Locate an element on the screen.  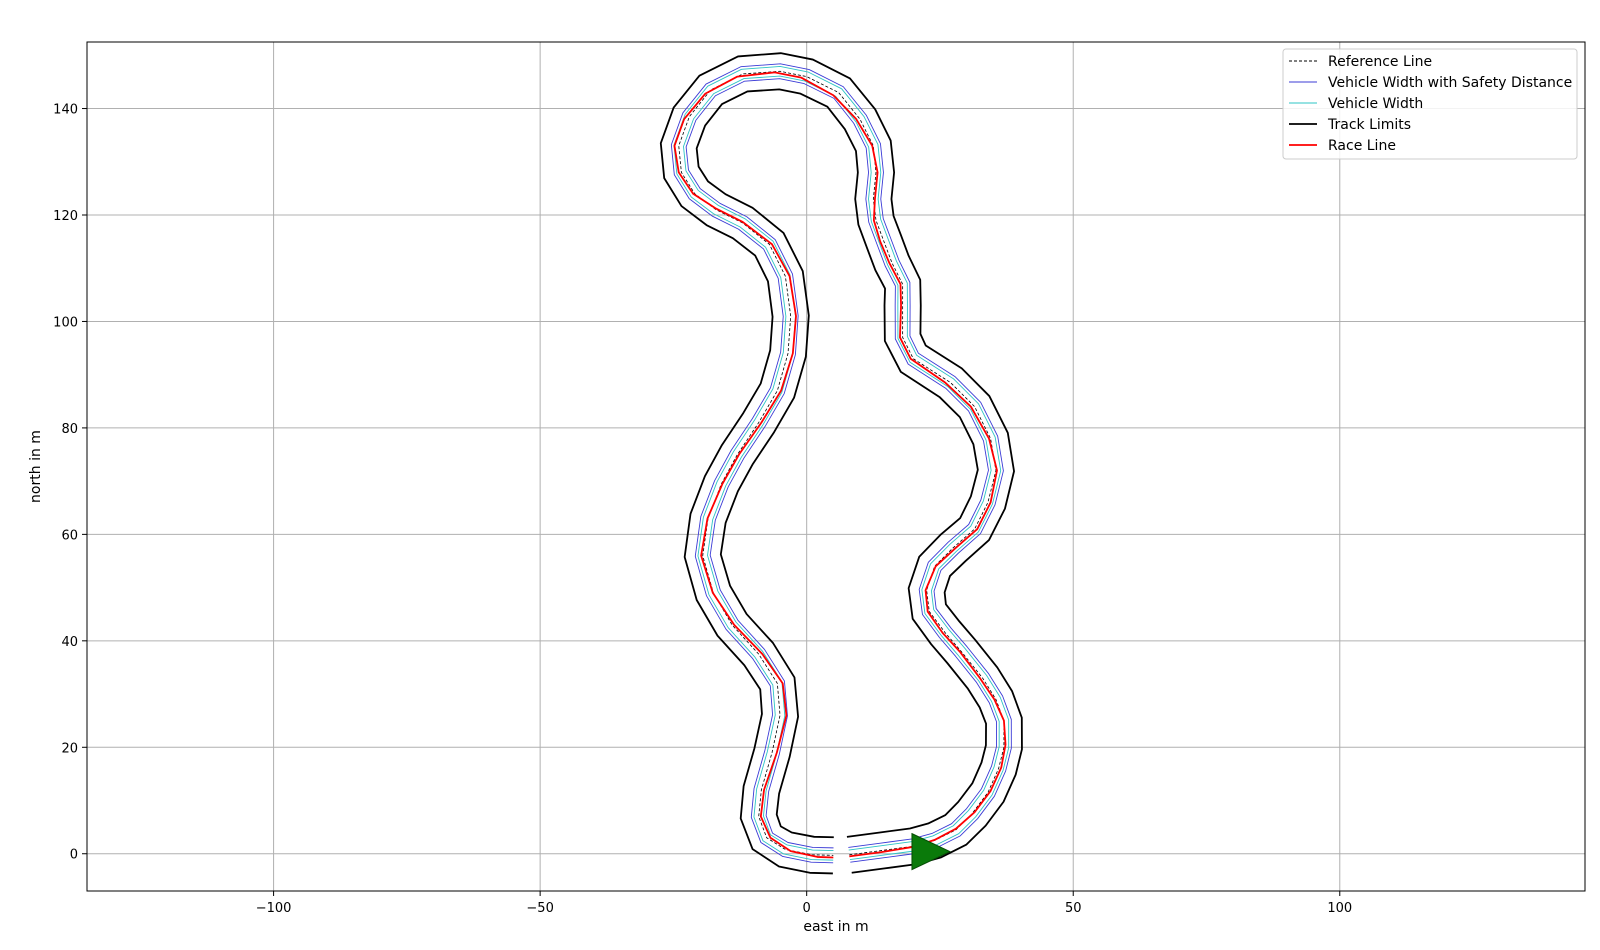
y-tick-label: 60 is located at coordinates (69, 535).